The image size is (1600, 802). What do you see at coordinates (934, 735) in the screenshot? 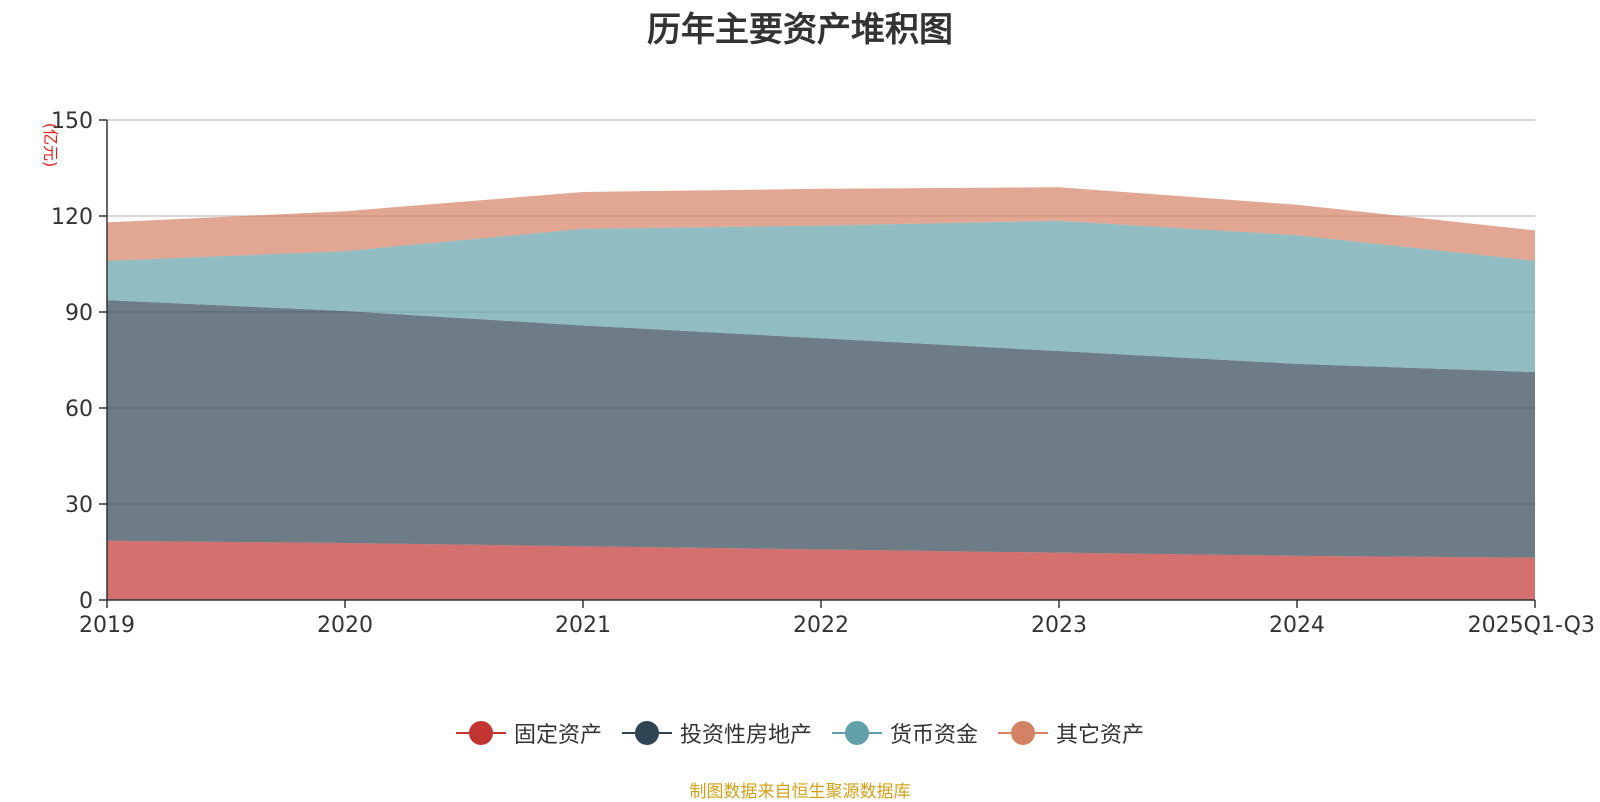
I see `legend-label: 货币资金` at bounding box center [934, 735].